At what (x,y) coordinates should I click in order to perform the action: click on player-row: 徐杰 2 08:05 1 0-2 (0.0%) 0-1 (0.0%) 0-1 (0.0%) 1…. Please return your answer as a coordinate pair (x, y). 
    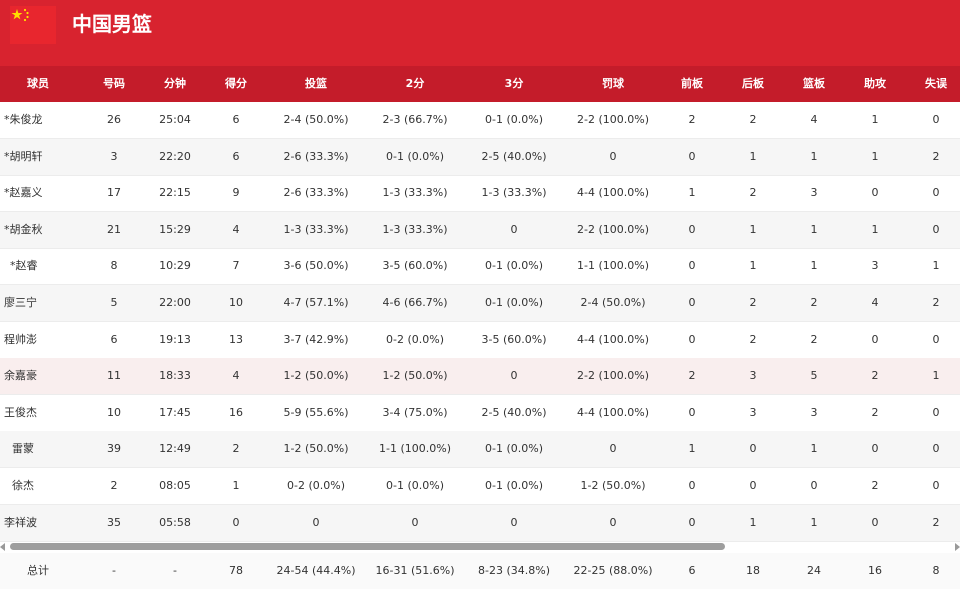
    Looking at the image, I should click on (480, 486).